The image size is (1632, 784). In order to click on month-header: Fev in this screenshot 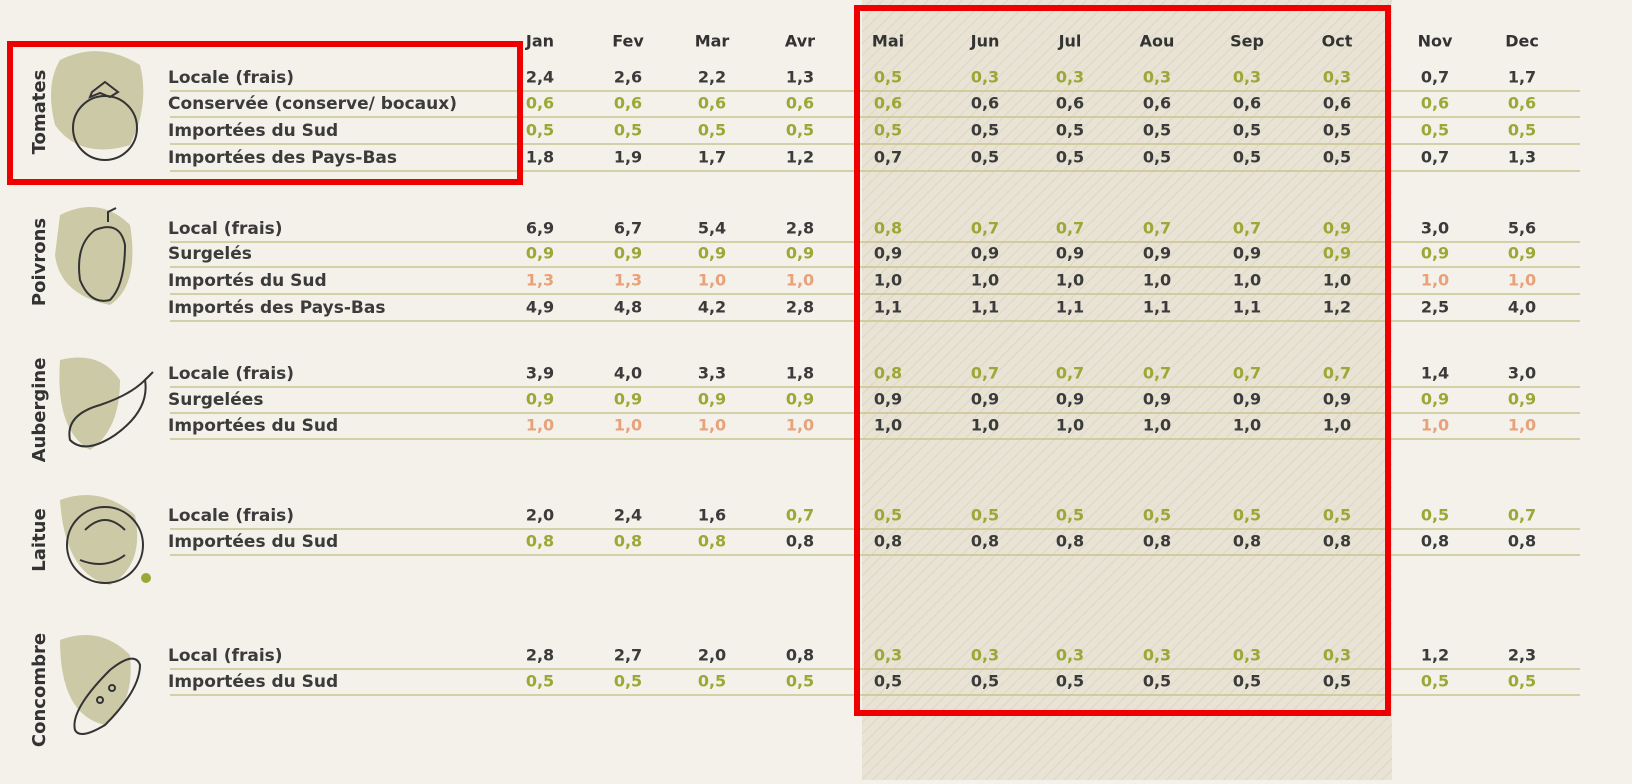, I will do `click(628, 41)`.